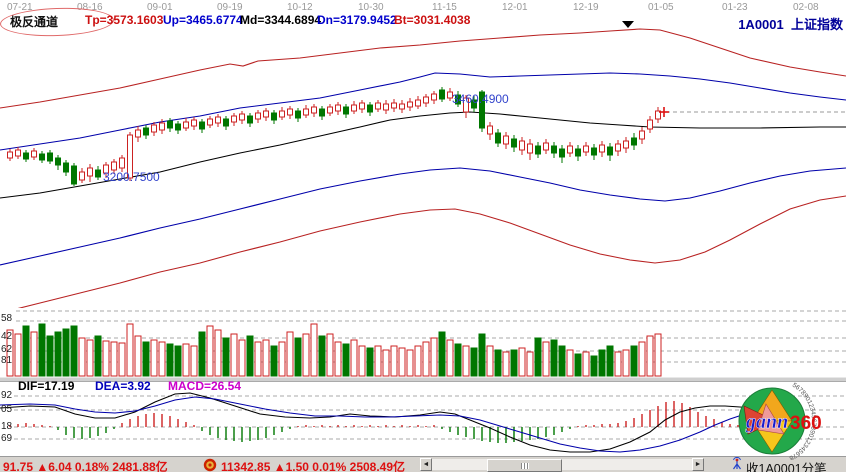 The image size is (846, 472). I want to click on macd-header-value: DIF=17.19, so click(46, 386).